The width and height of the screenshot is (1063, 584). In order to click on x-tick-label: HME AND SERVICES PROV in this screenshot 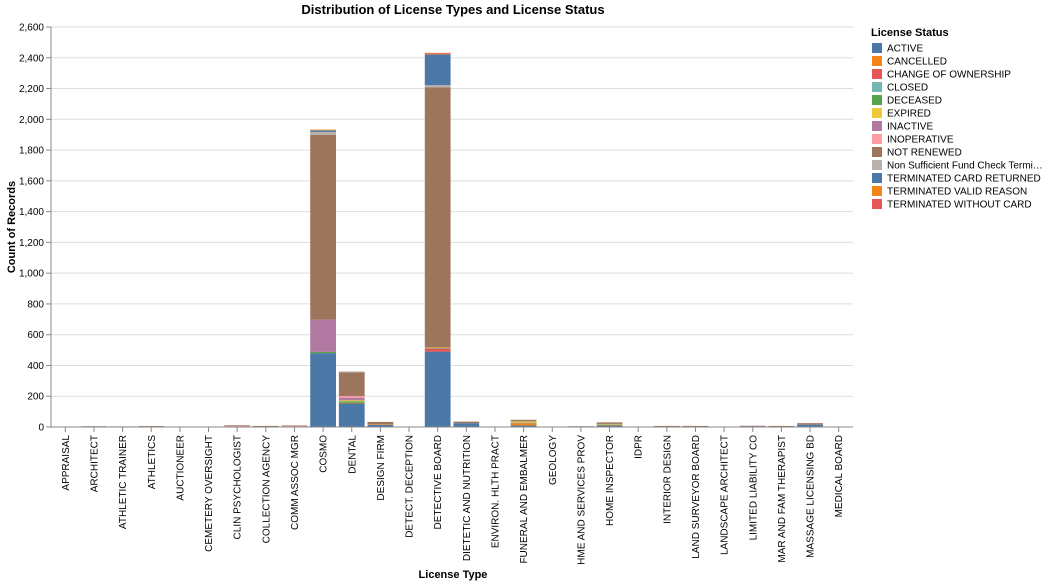, I will do `click(581, 500)`.